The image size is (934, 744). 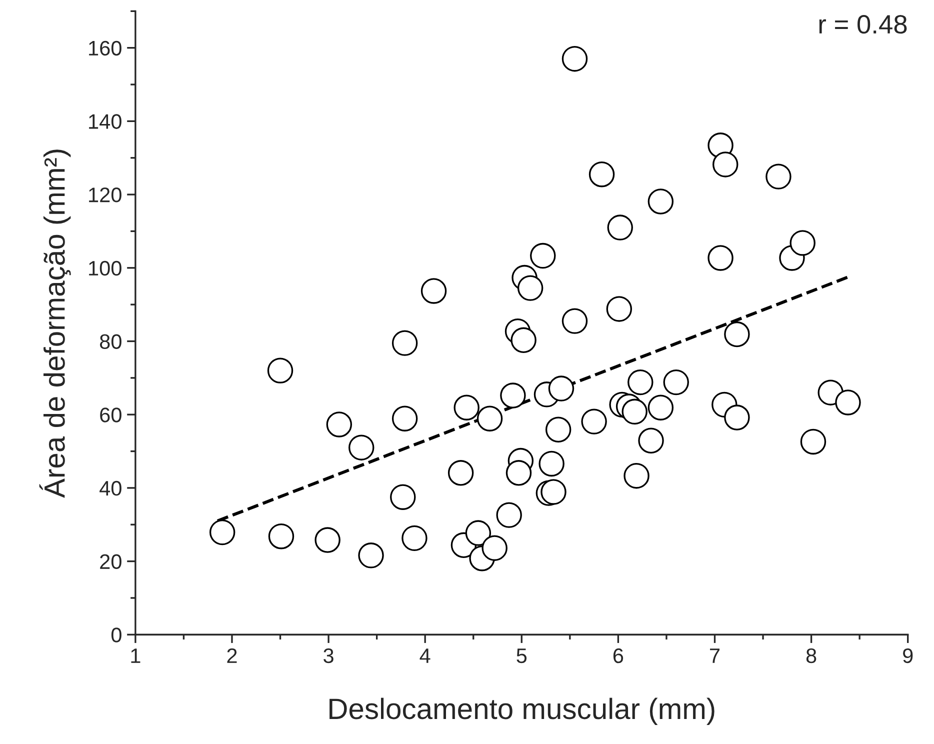 What do you see at coordinates (105, 48) in the screenshot?
I see `y-tick-label: 160` at bounding box center [105, 48].